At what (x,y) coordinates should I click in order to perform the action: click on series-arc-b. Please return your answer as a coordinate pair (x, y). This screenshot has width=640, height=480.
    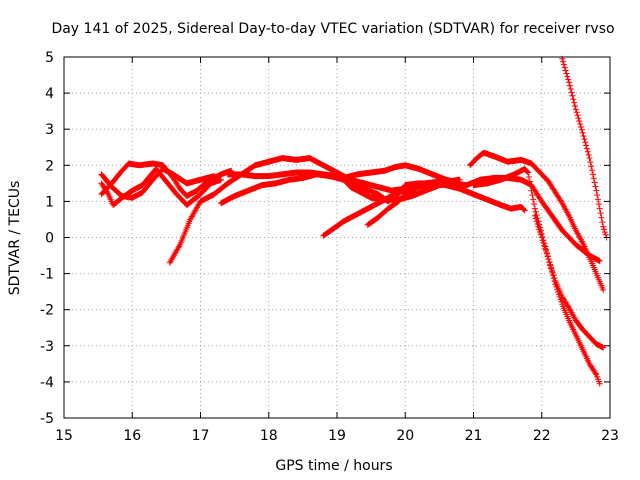
    Looking at the image, I should click on (166, 179).